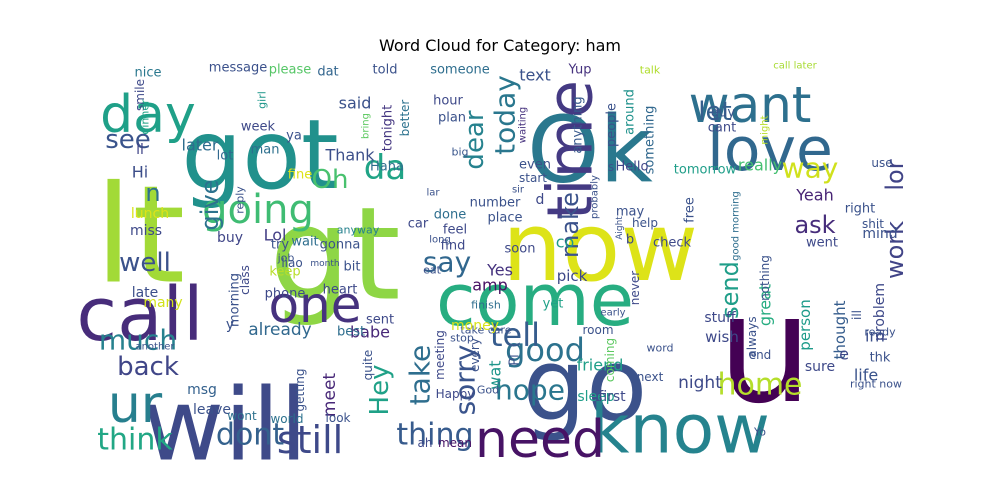  What do you see at coordinates (235, 300) in the screenshot?
I see `word-morning: morning` at bounding box center [235, 300].